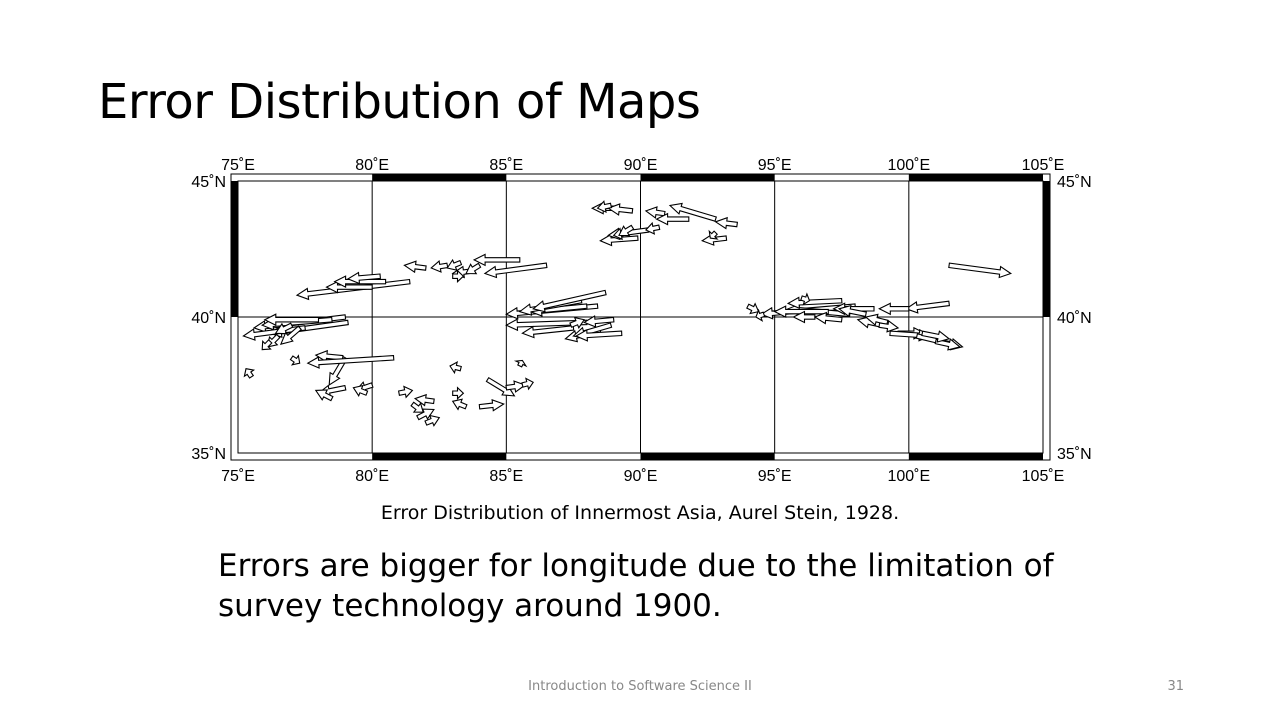 This screenshot has height=720, width=1280. I want to click on frame-segment-left, so click(234, 249).